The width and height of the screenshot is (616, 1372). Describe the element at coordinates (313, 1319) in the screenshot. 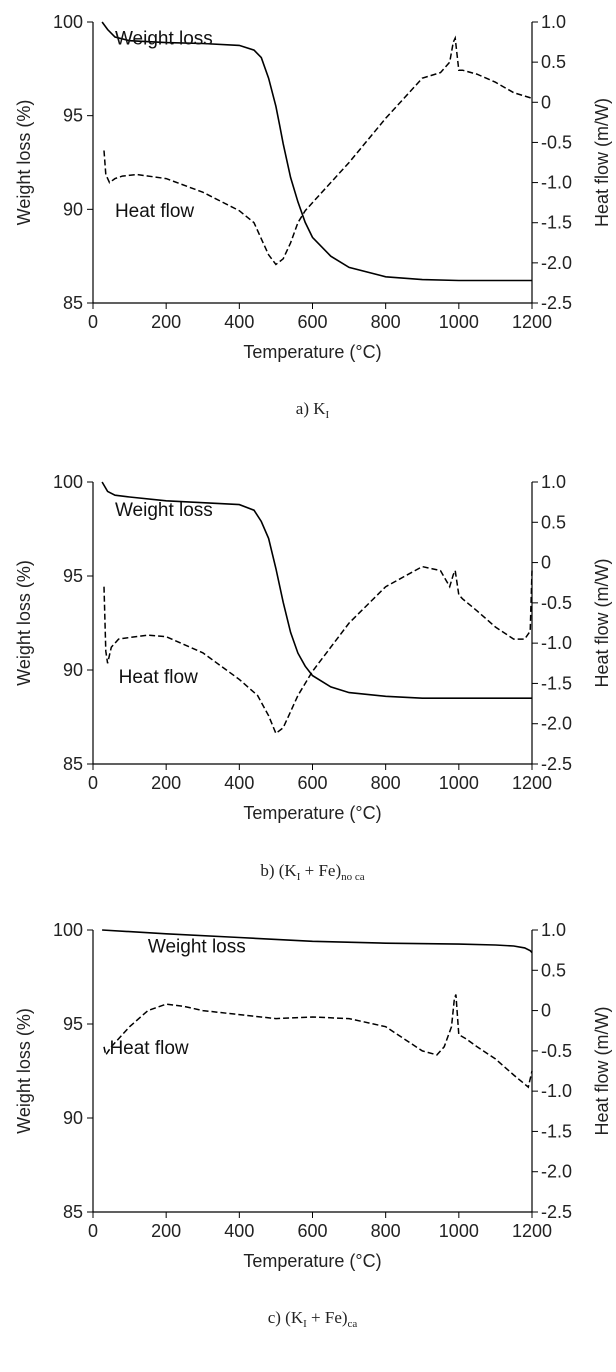

I see `panel-caption: c) (KI + Fe)ca` at that location.